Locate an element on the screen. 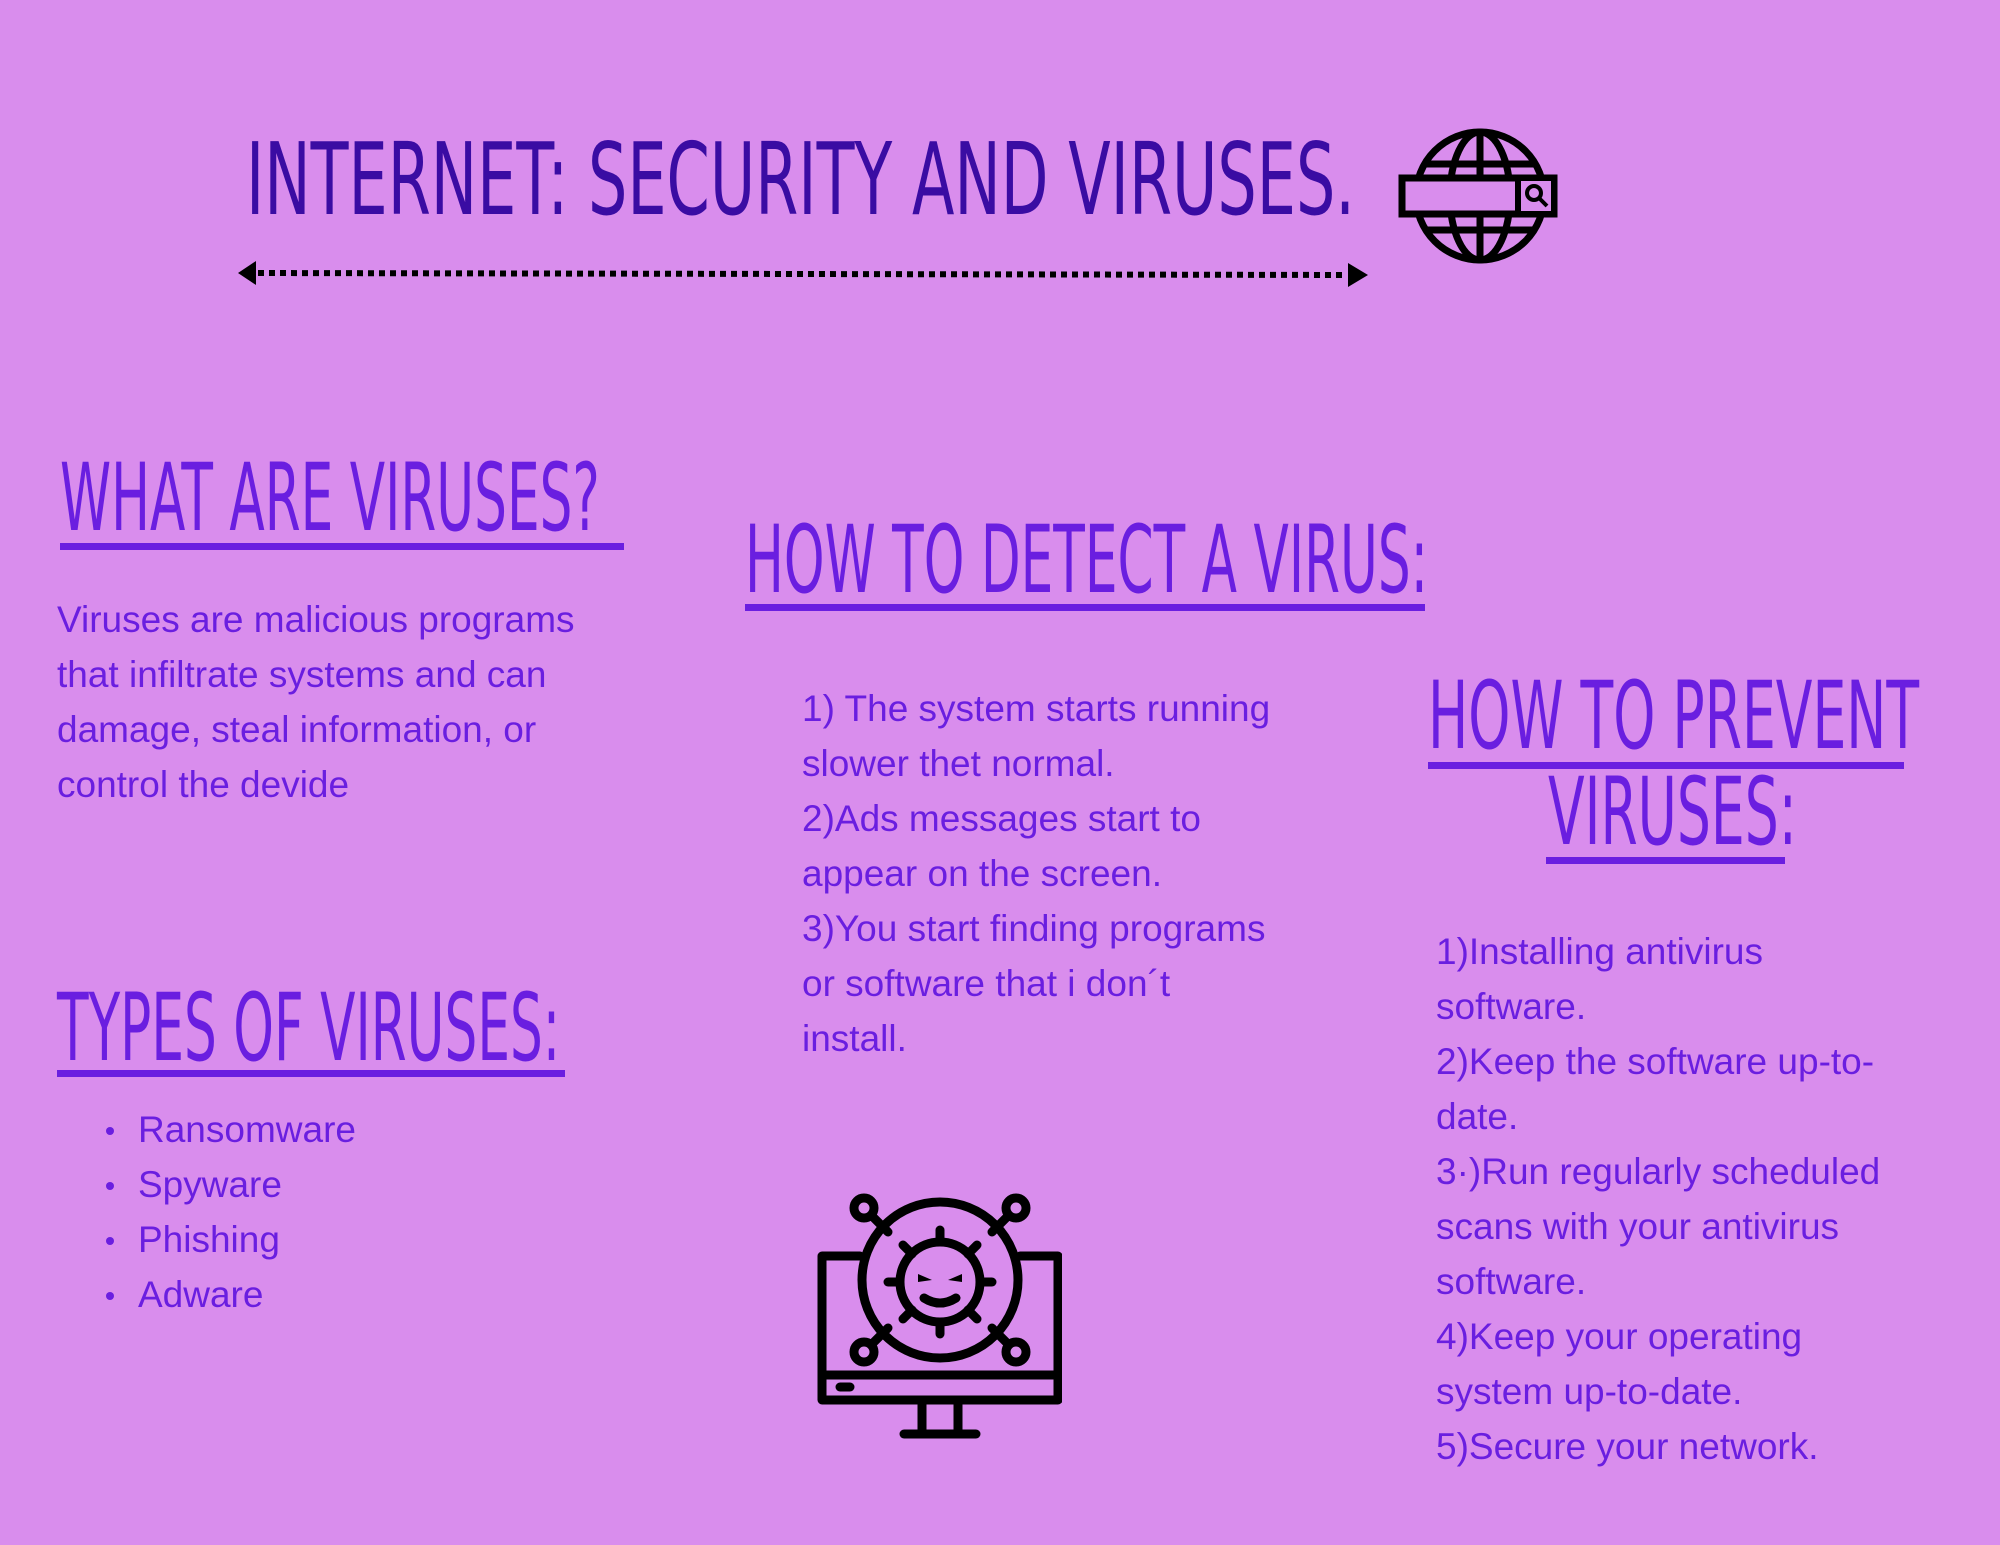 The image size is (2000, 1545). prevent-heading-line1: HOW TO PREVENT is located at coordinates (1674, 716).